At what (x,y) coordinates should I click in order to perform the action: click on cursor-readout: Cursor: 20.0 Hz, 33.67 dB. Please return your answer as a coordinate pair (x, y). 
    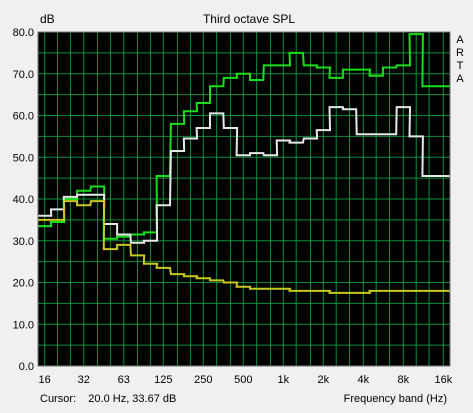
    Looking at the image, I should click on (108, 399).